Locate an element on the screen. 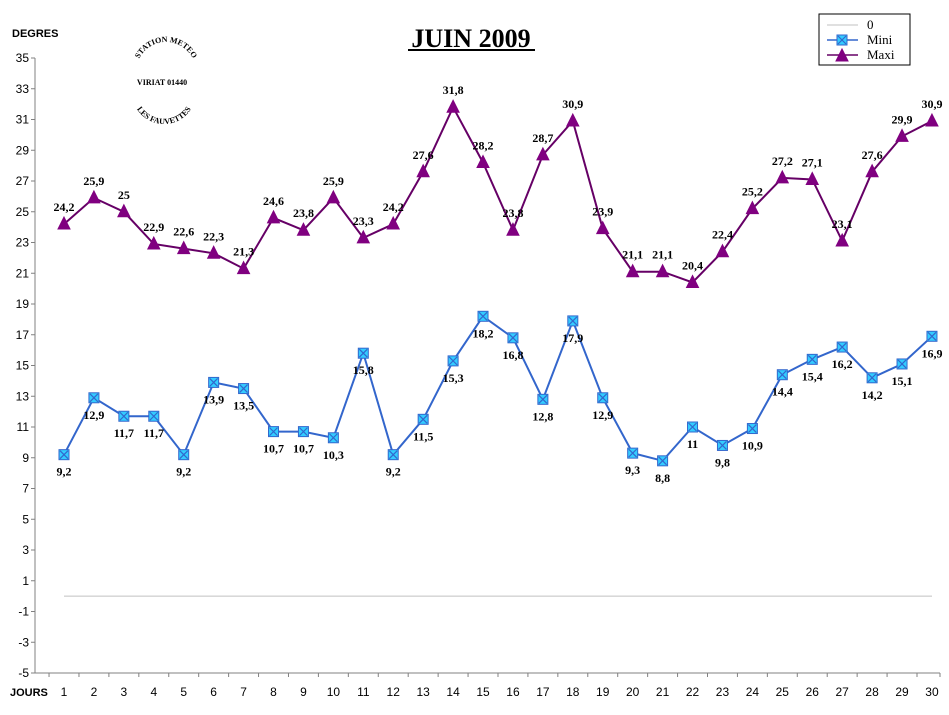  data-label-maxi: 21,1 is located at coordinates (662, 255).